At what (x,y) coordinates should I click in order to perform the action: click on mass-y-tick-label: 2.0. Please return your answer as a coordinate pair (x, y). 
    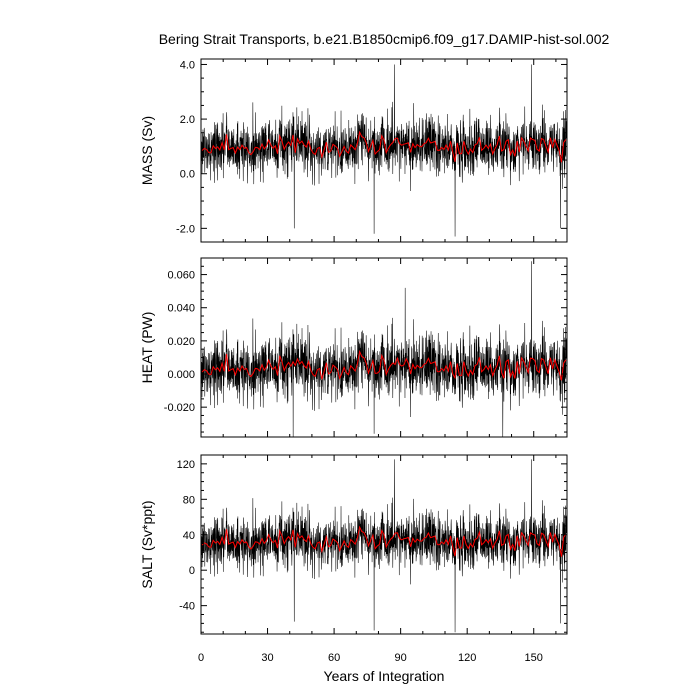
    Looking at the image, I should click on (187, 120).